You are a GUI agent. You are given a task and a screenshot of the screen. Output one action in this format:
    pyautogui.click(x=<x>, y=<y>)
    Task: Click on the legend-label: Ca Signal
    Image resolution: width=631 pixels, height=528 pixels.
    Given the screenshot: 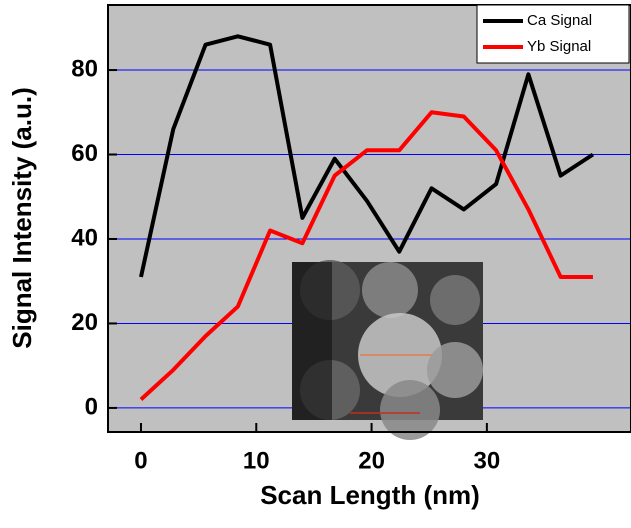 What is the action you would take?
    pyautogui.click(x=559, y=20)
    